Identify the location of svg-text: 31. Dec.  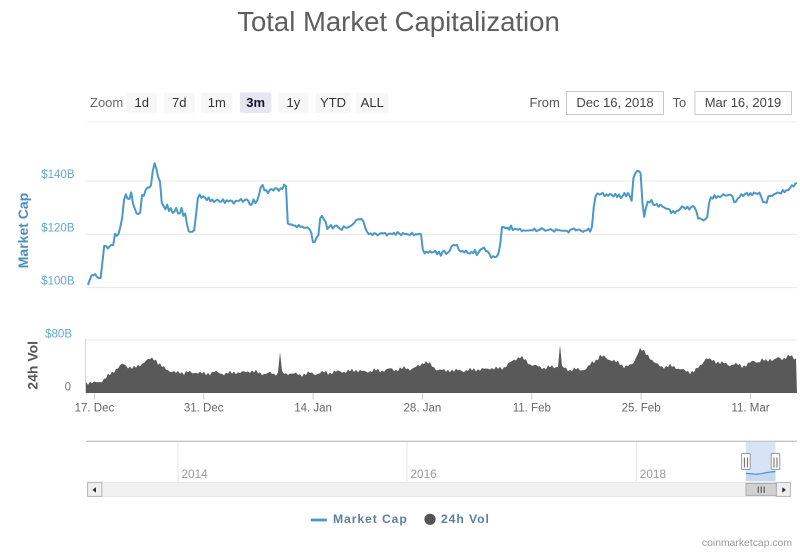
(204, 409).